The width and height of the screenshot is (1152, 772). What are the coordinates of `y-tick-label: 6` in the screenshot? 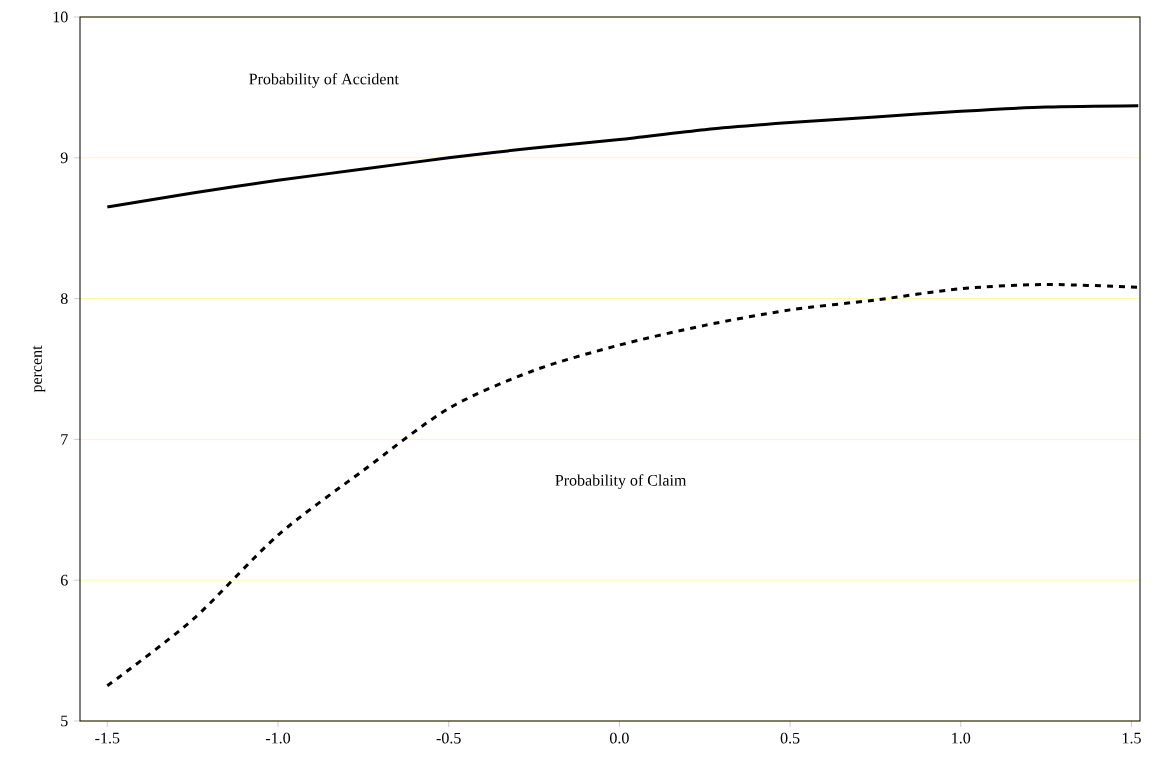 It's located at (64, 580).